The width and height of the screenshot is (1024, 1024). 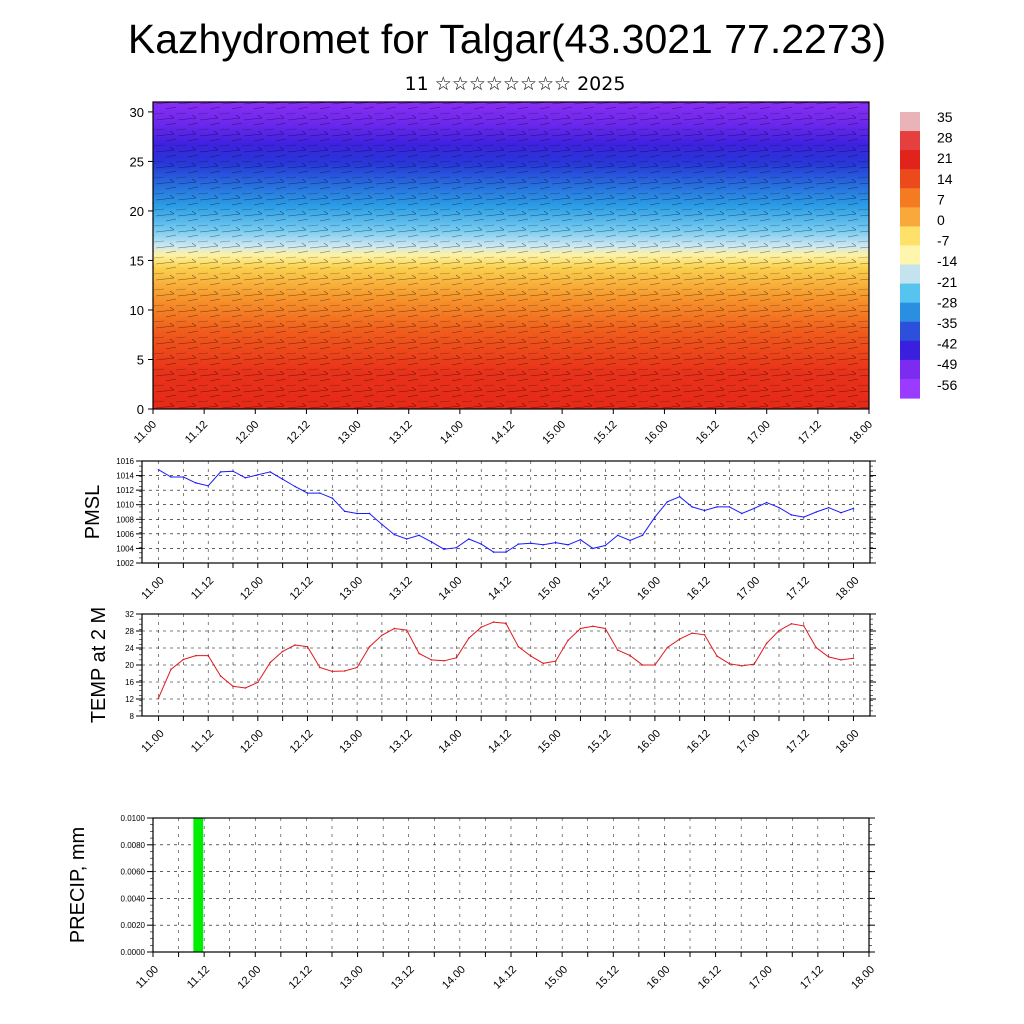 I want to click on x-tick-label: 16.00, so click(x=649, y=742).